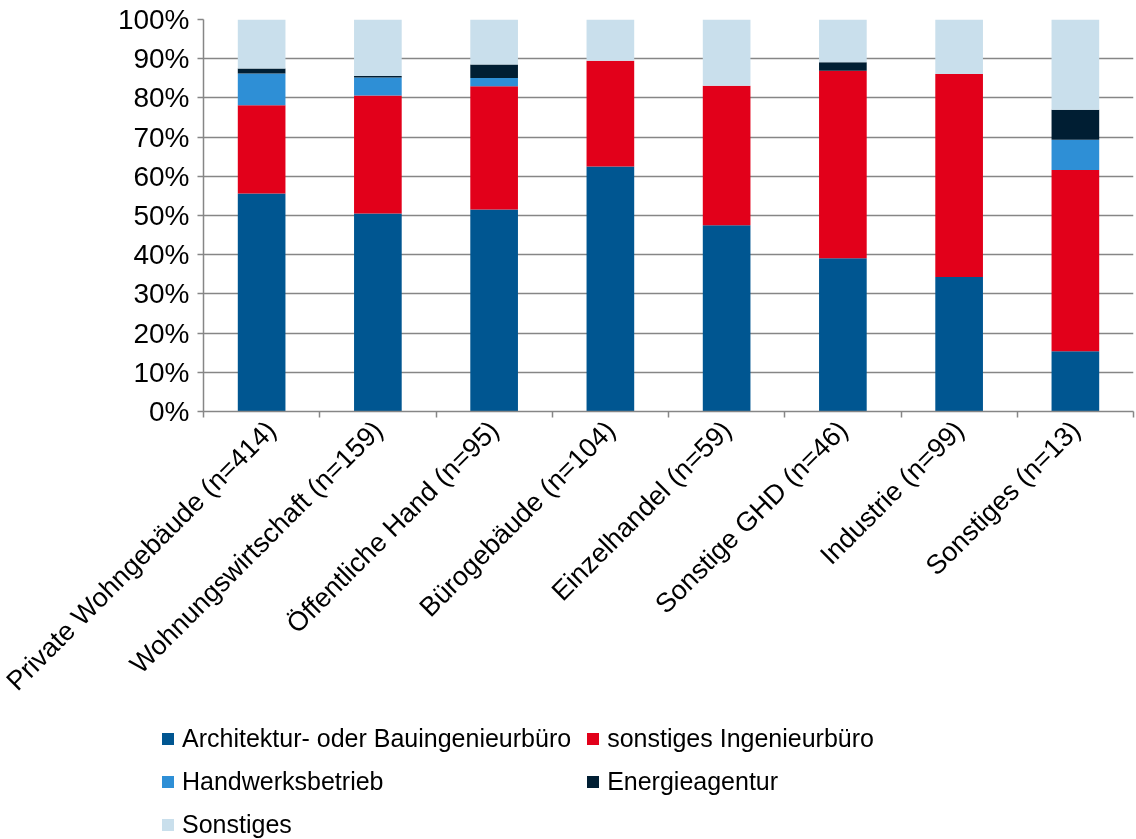  Describe the element at coordinates (740, 738) in the screenshot. I see `legend-label: sonstiges Ingenieurbüro` at that location.